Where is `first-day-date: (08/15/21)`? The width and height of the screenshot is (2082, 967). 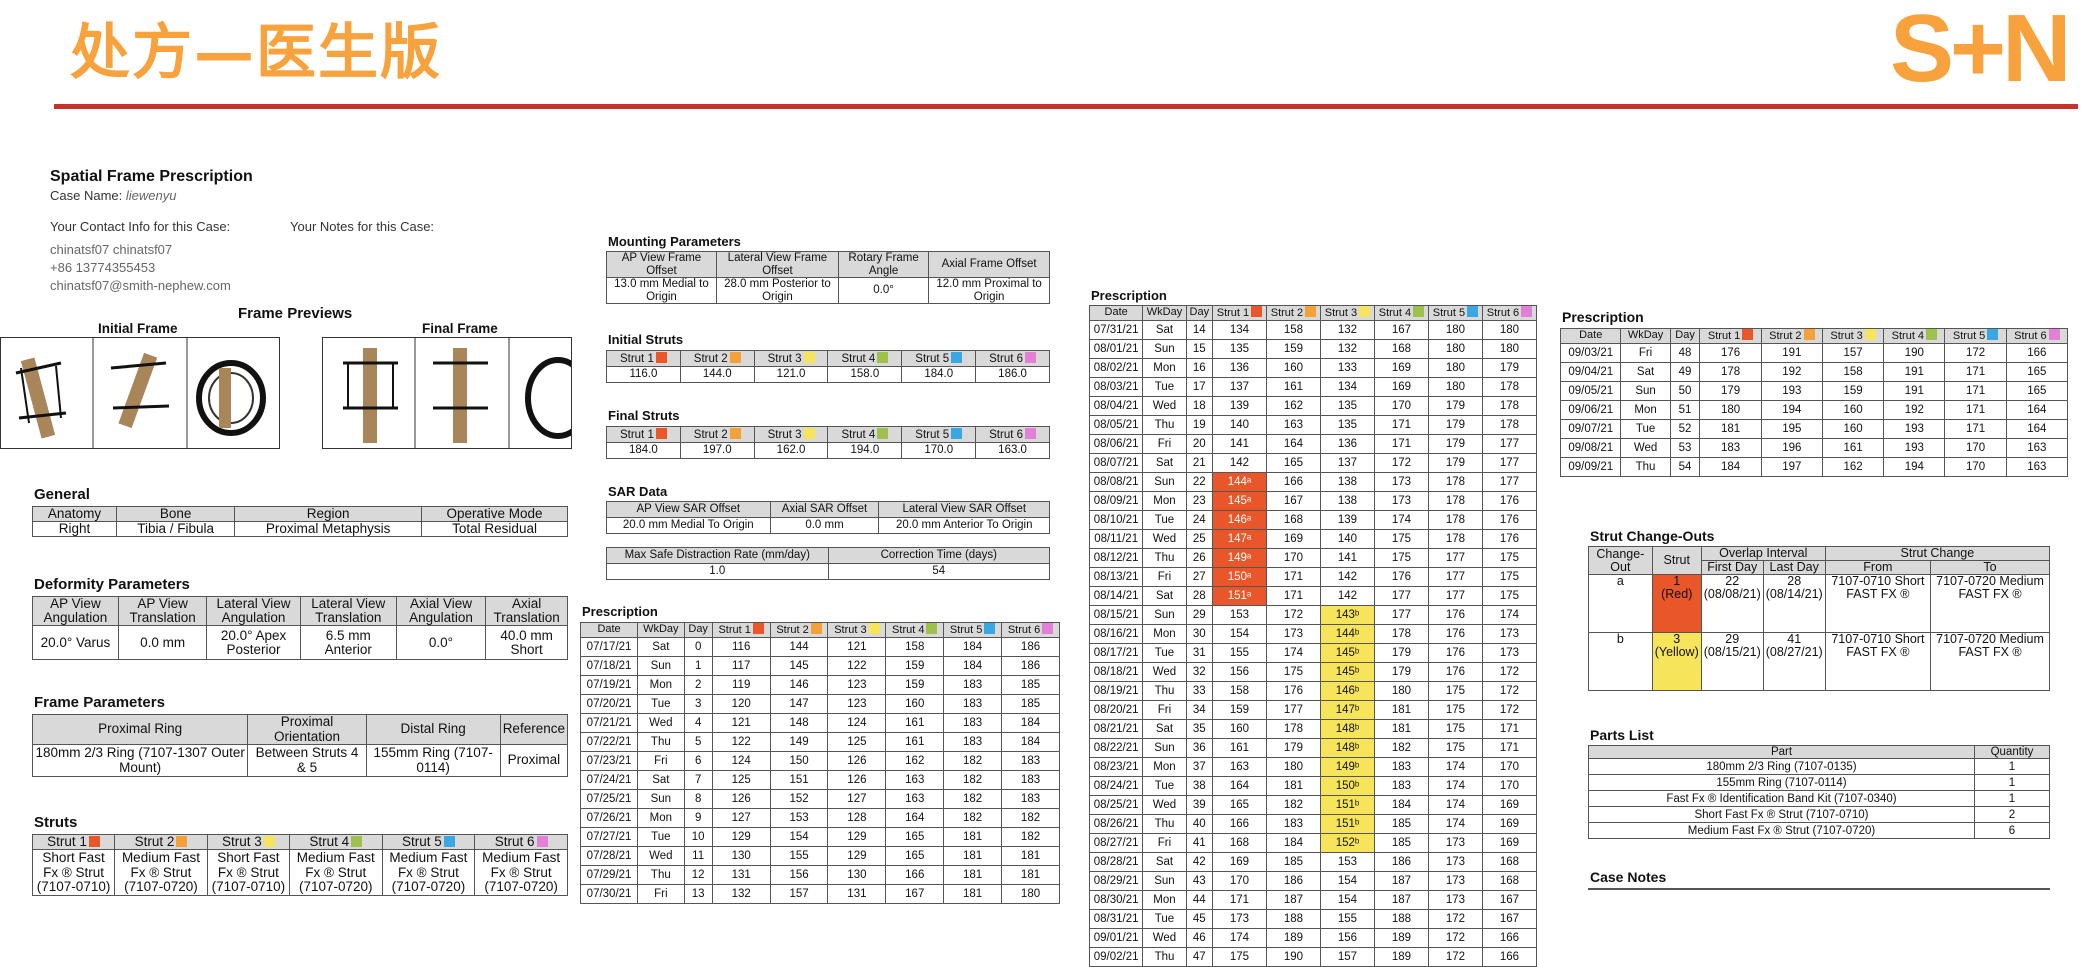
first-day-date: (08/15/21) is located at coordinates (1732, 652).